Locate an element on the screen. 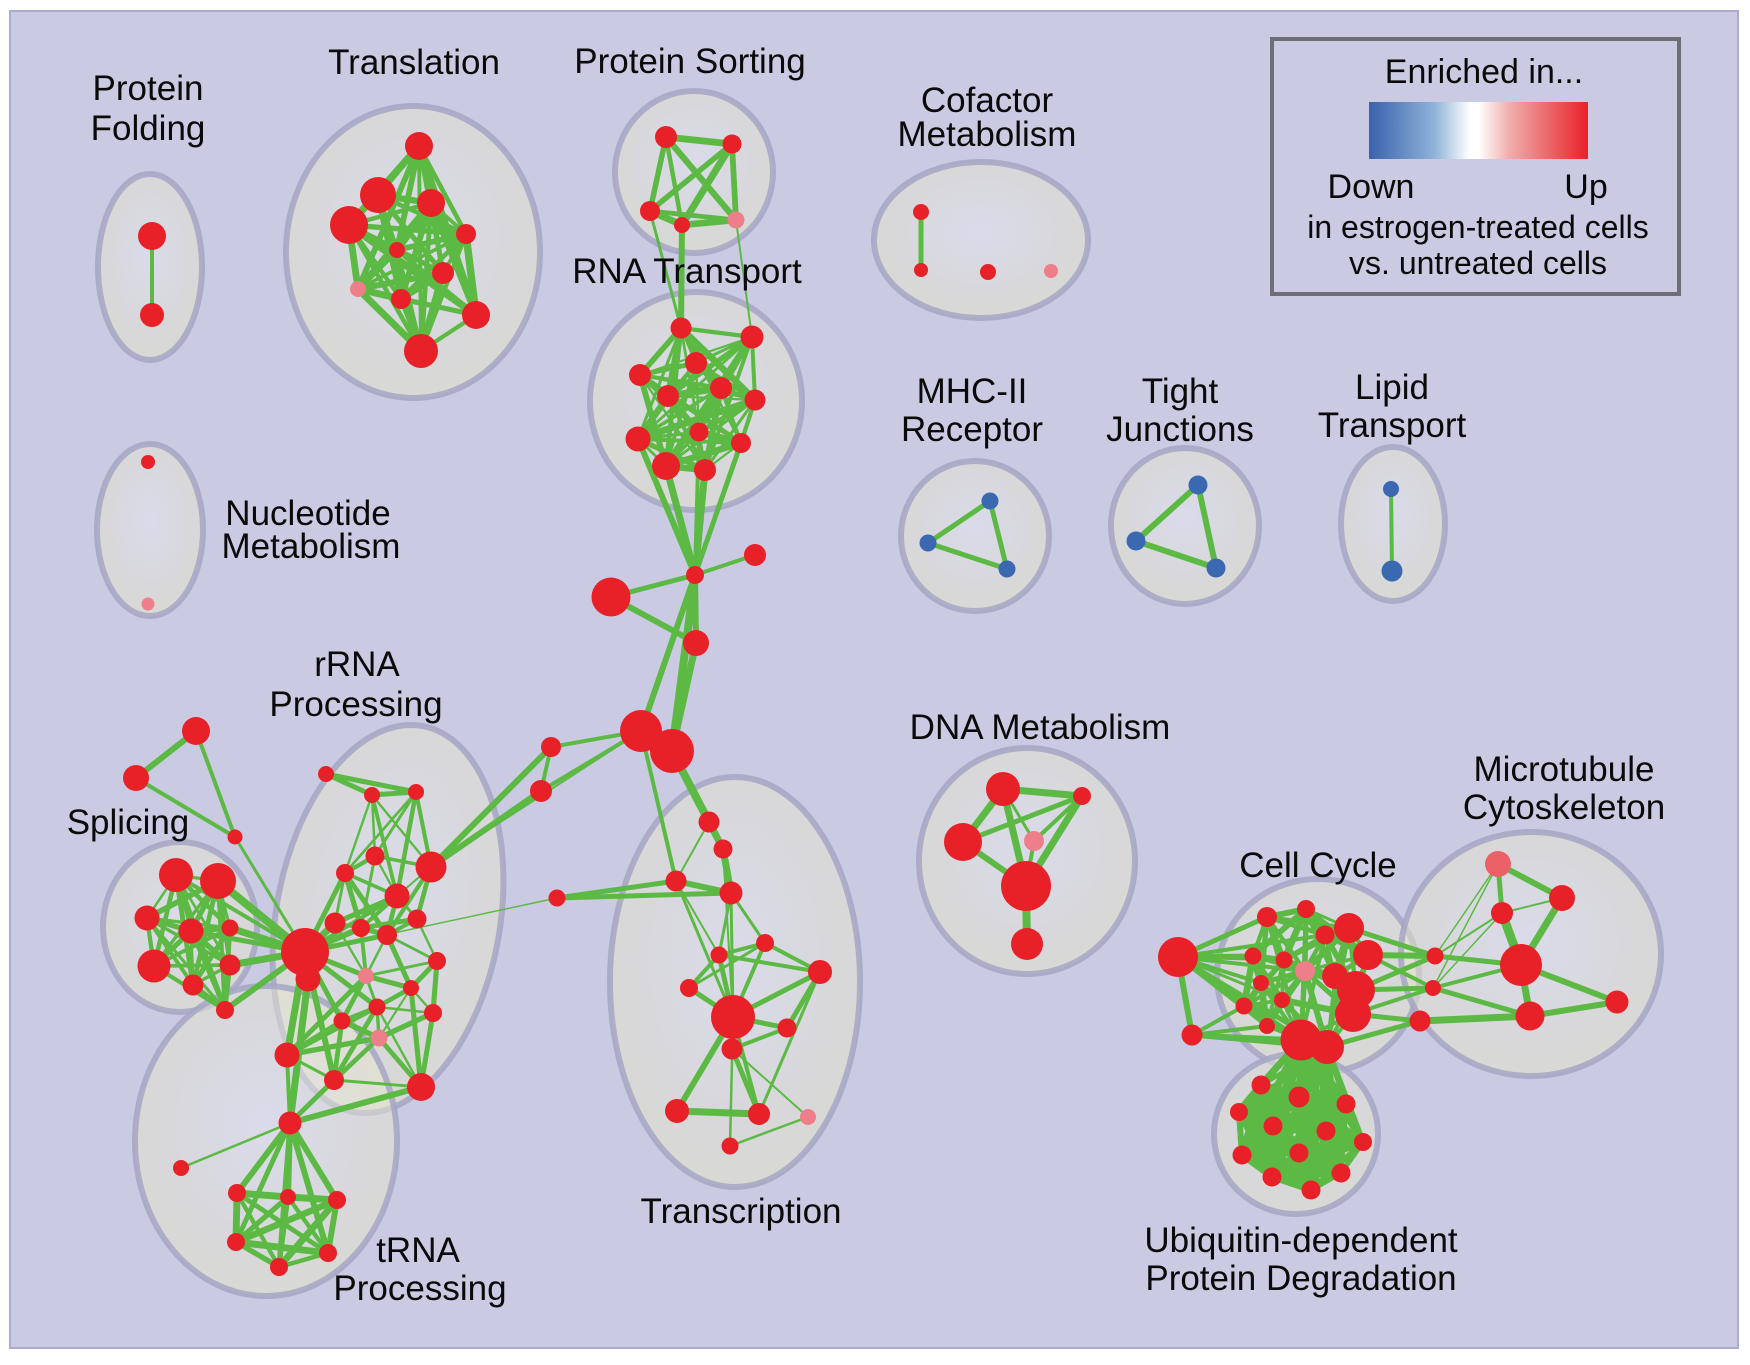  svg-text: Folding is located at coordinates (148, 128).